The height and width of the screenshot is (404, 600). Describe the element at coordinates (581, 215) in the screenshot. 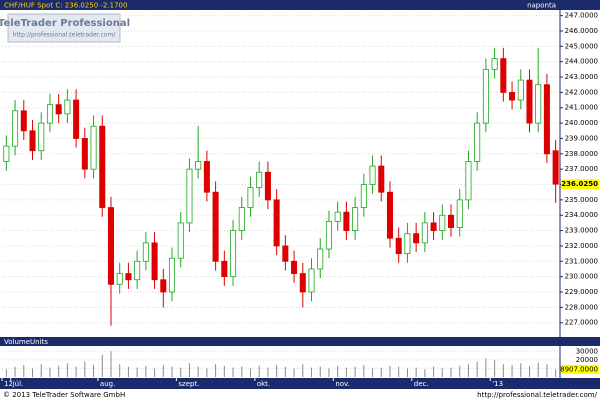

I see `y-tick-label: 234.0000` at that location.